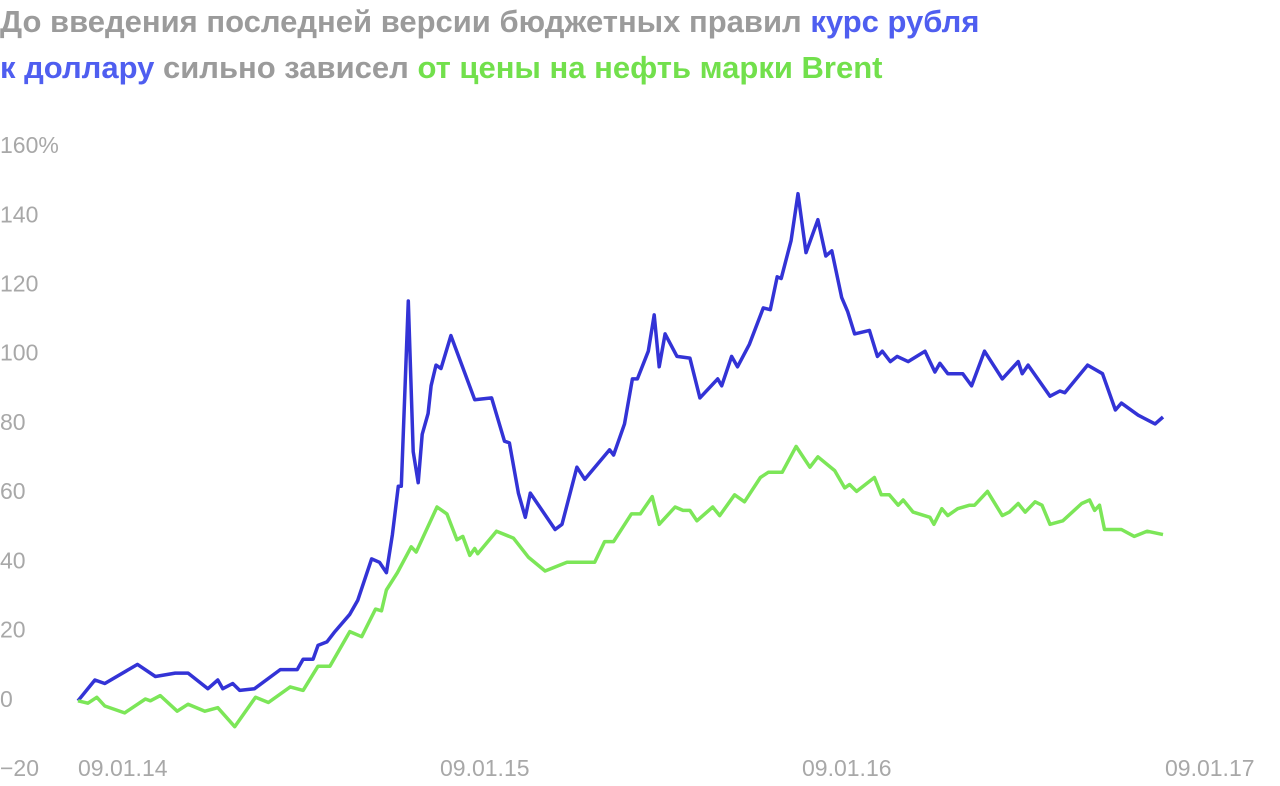  I want to click on x-tick-label: 09.01.14, so click(123, 768).